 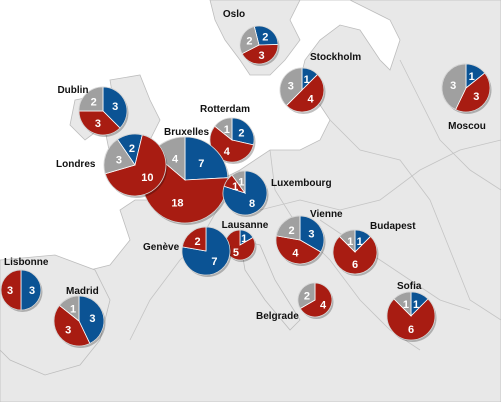 I want to click on pie-rotterdam: 24 1, so click(x=232, y=140).